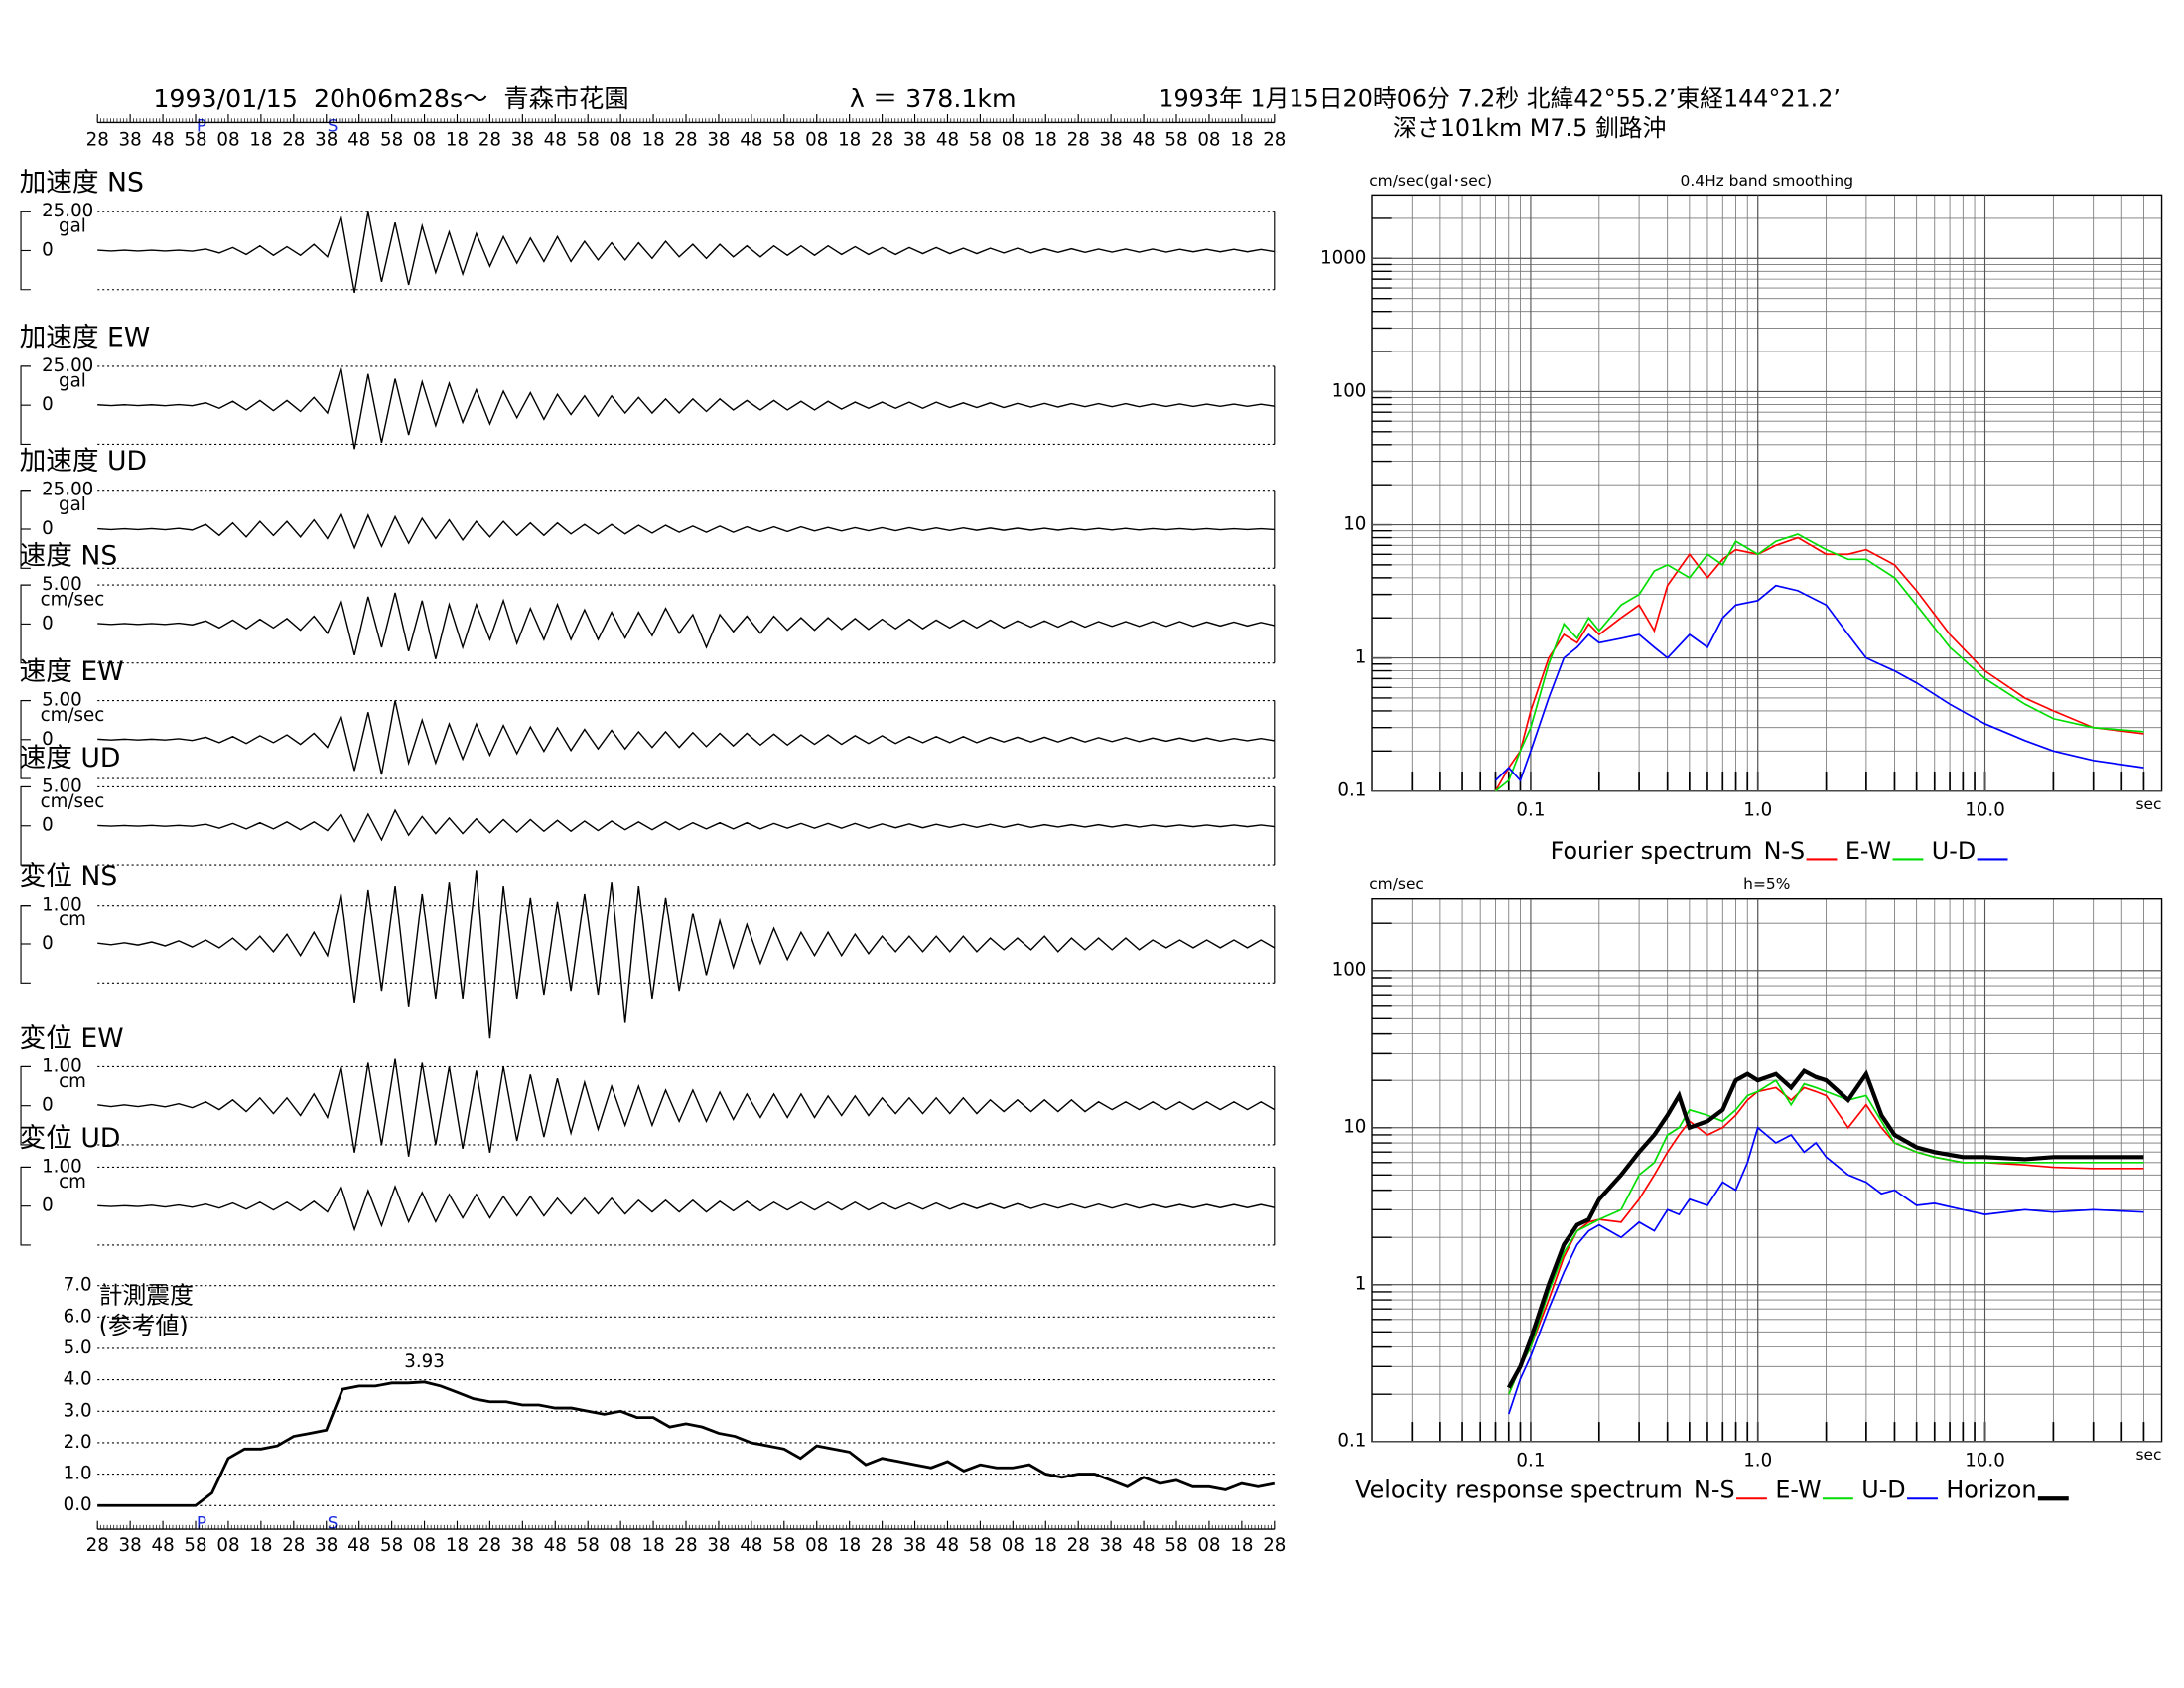 The width and height of the screenshot is (2184, 1688). I want to click on y-tick-label: 1.00, so click(62, 1166).